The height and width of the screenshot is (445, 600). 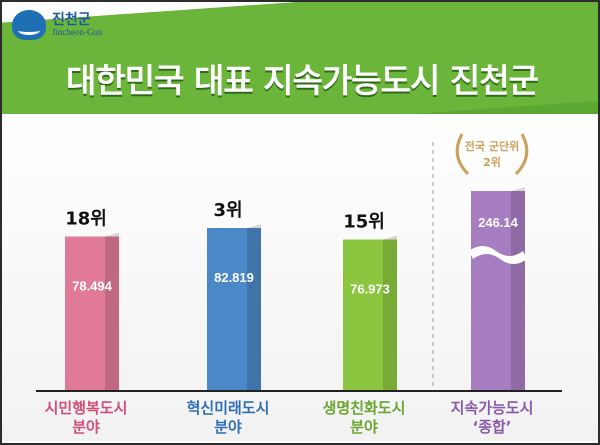 I want to click on jincheon-logo: 진천군 Jincheon-Gun, so click(x=57, y=25).